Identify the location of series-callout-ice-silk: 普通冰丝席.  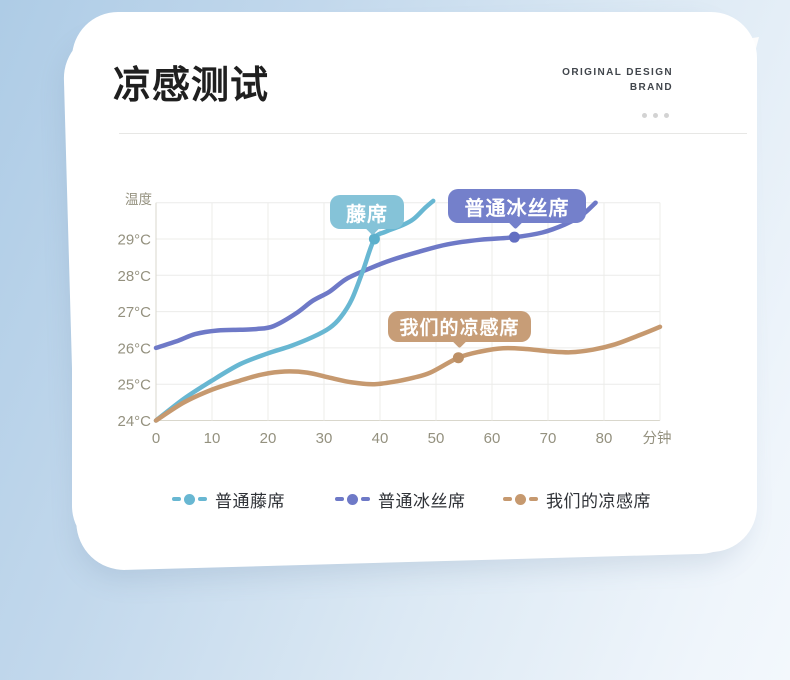
(517, 209).